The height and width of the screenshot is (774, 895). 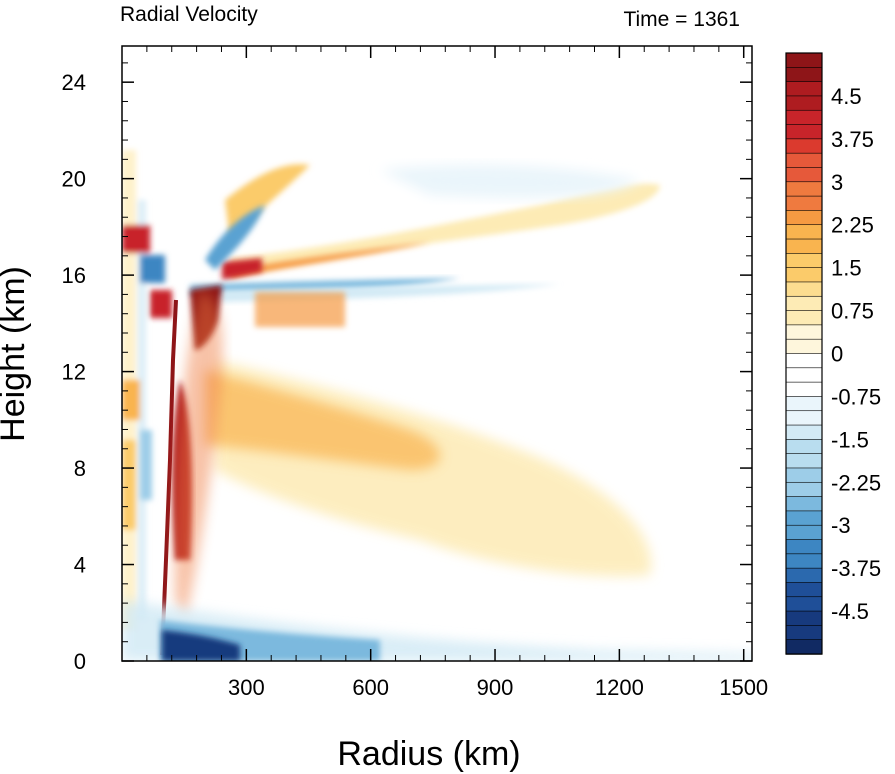 What do you see at coordinates (852, 139) in the screenshot?
I see `colorbar-tick-label: 3.75` at bounding box center [852, 139].